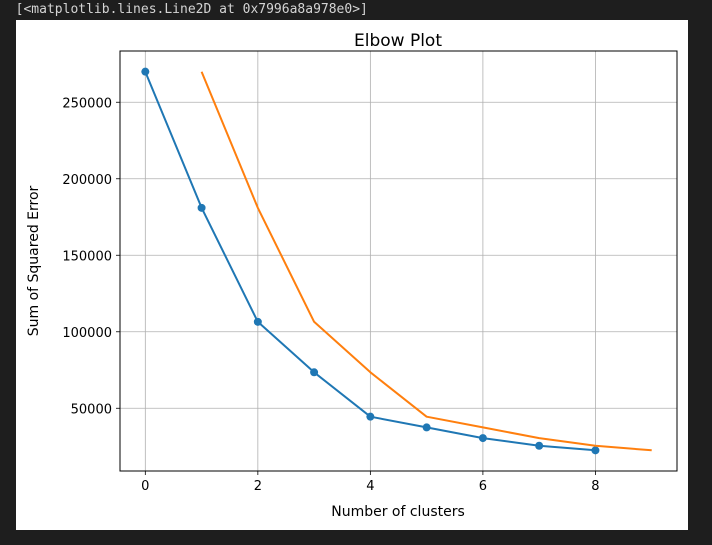 The height and width of the screenshot is (545, 712). What do you see at coordinates (87, 180) in the screenshot?
I see `y-tick-label: 200000` at bounding box center [87, 180].